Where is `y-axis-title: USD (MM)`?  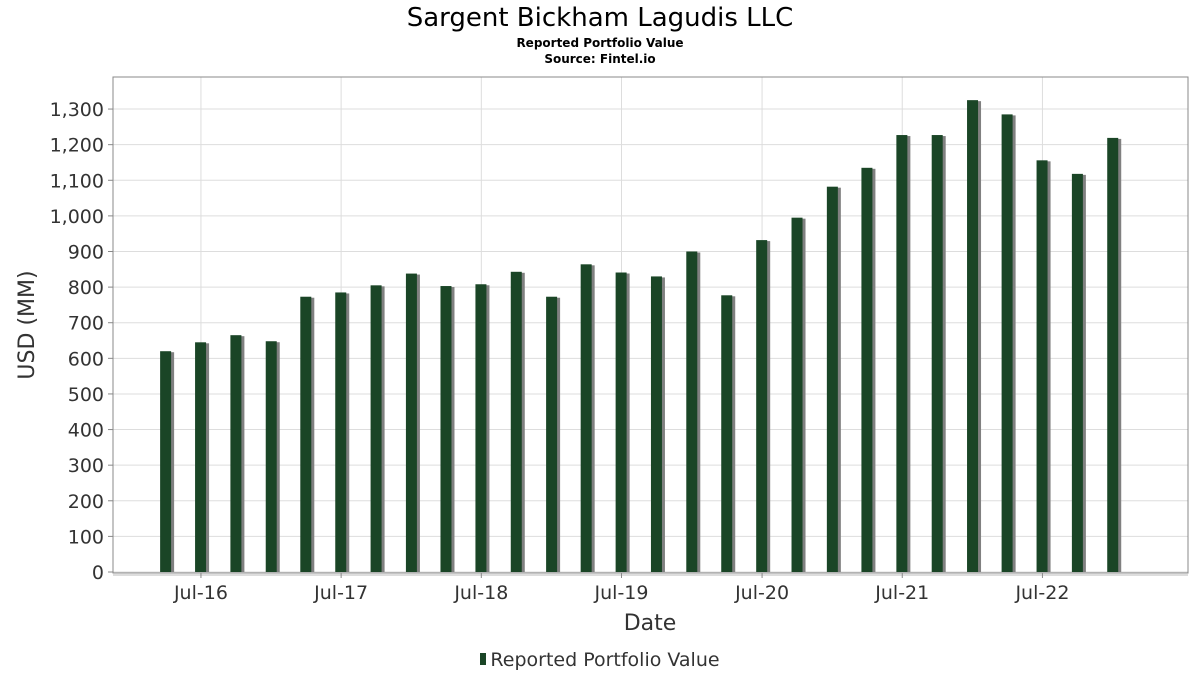
y-axis-title: USD (MM) is located at coordinates (27, 324).